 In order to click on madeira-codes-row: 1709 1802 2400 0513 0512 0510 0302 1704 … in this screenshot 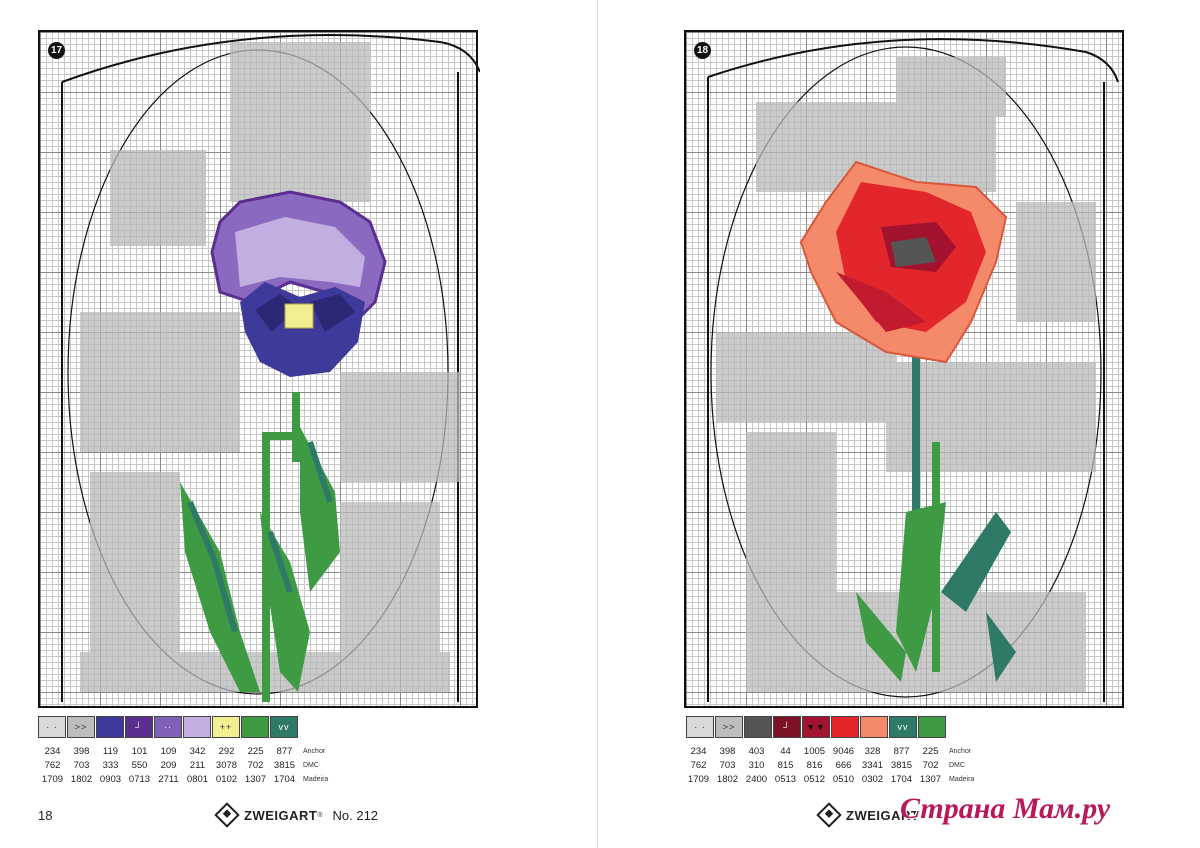, I will do `click(829, 779)`.